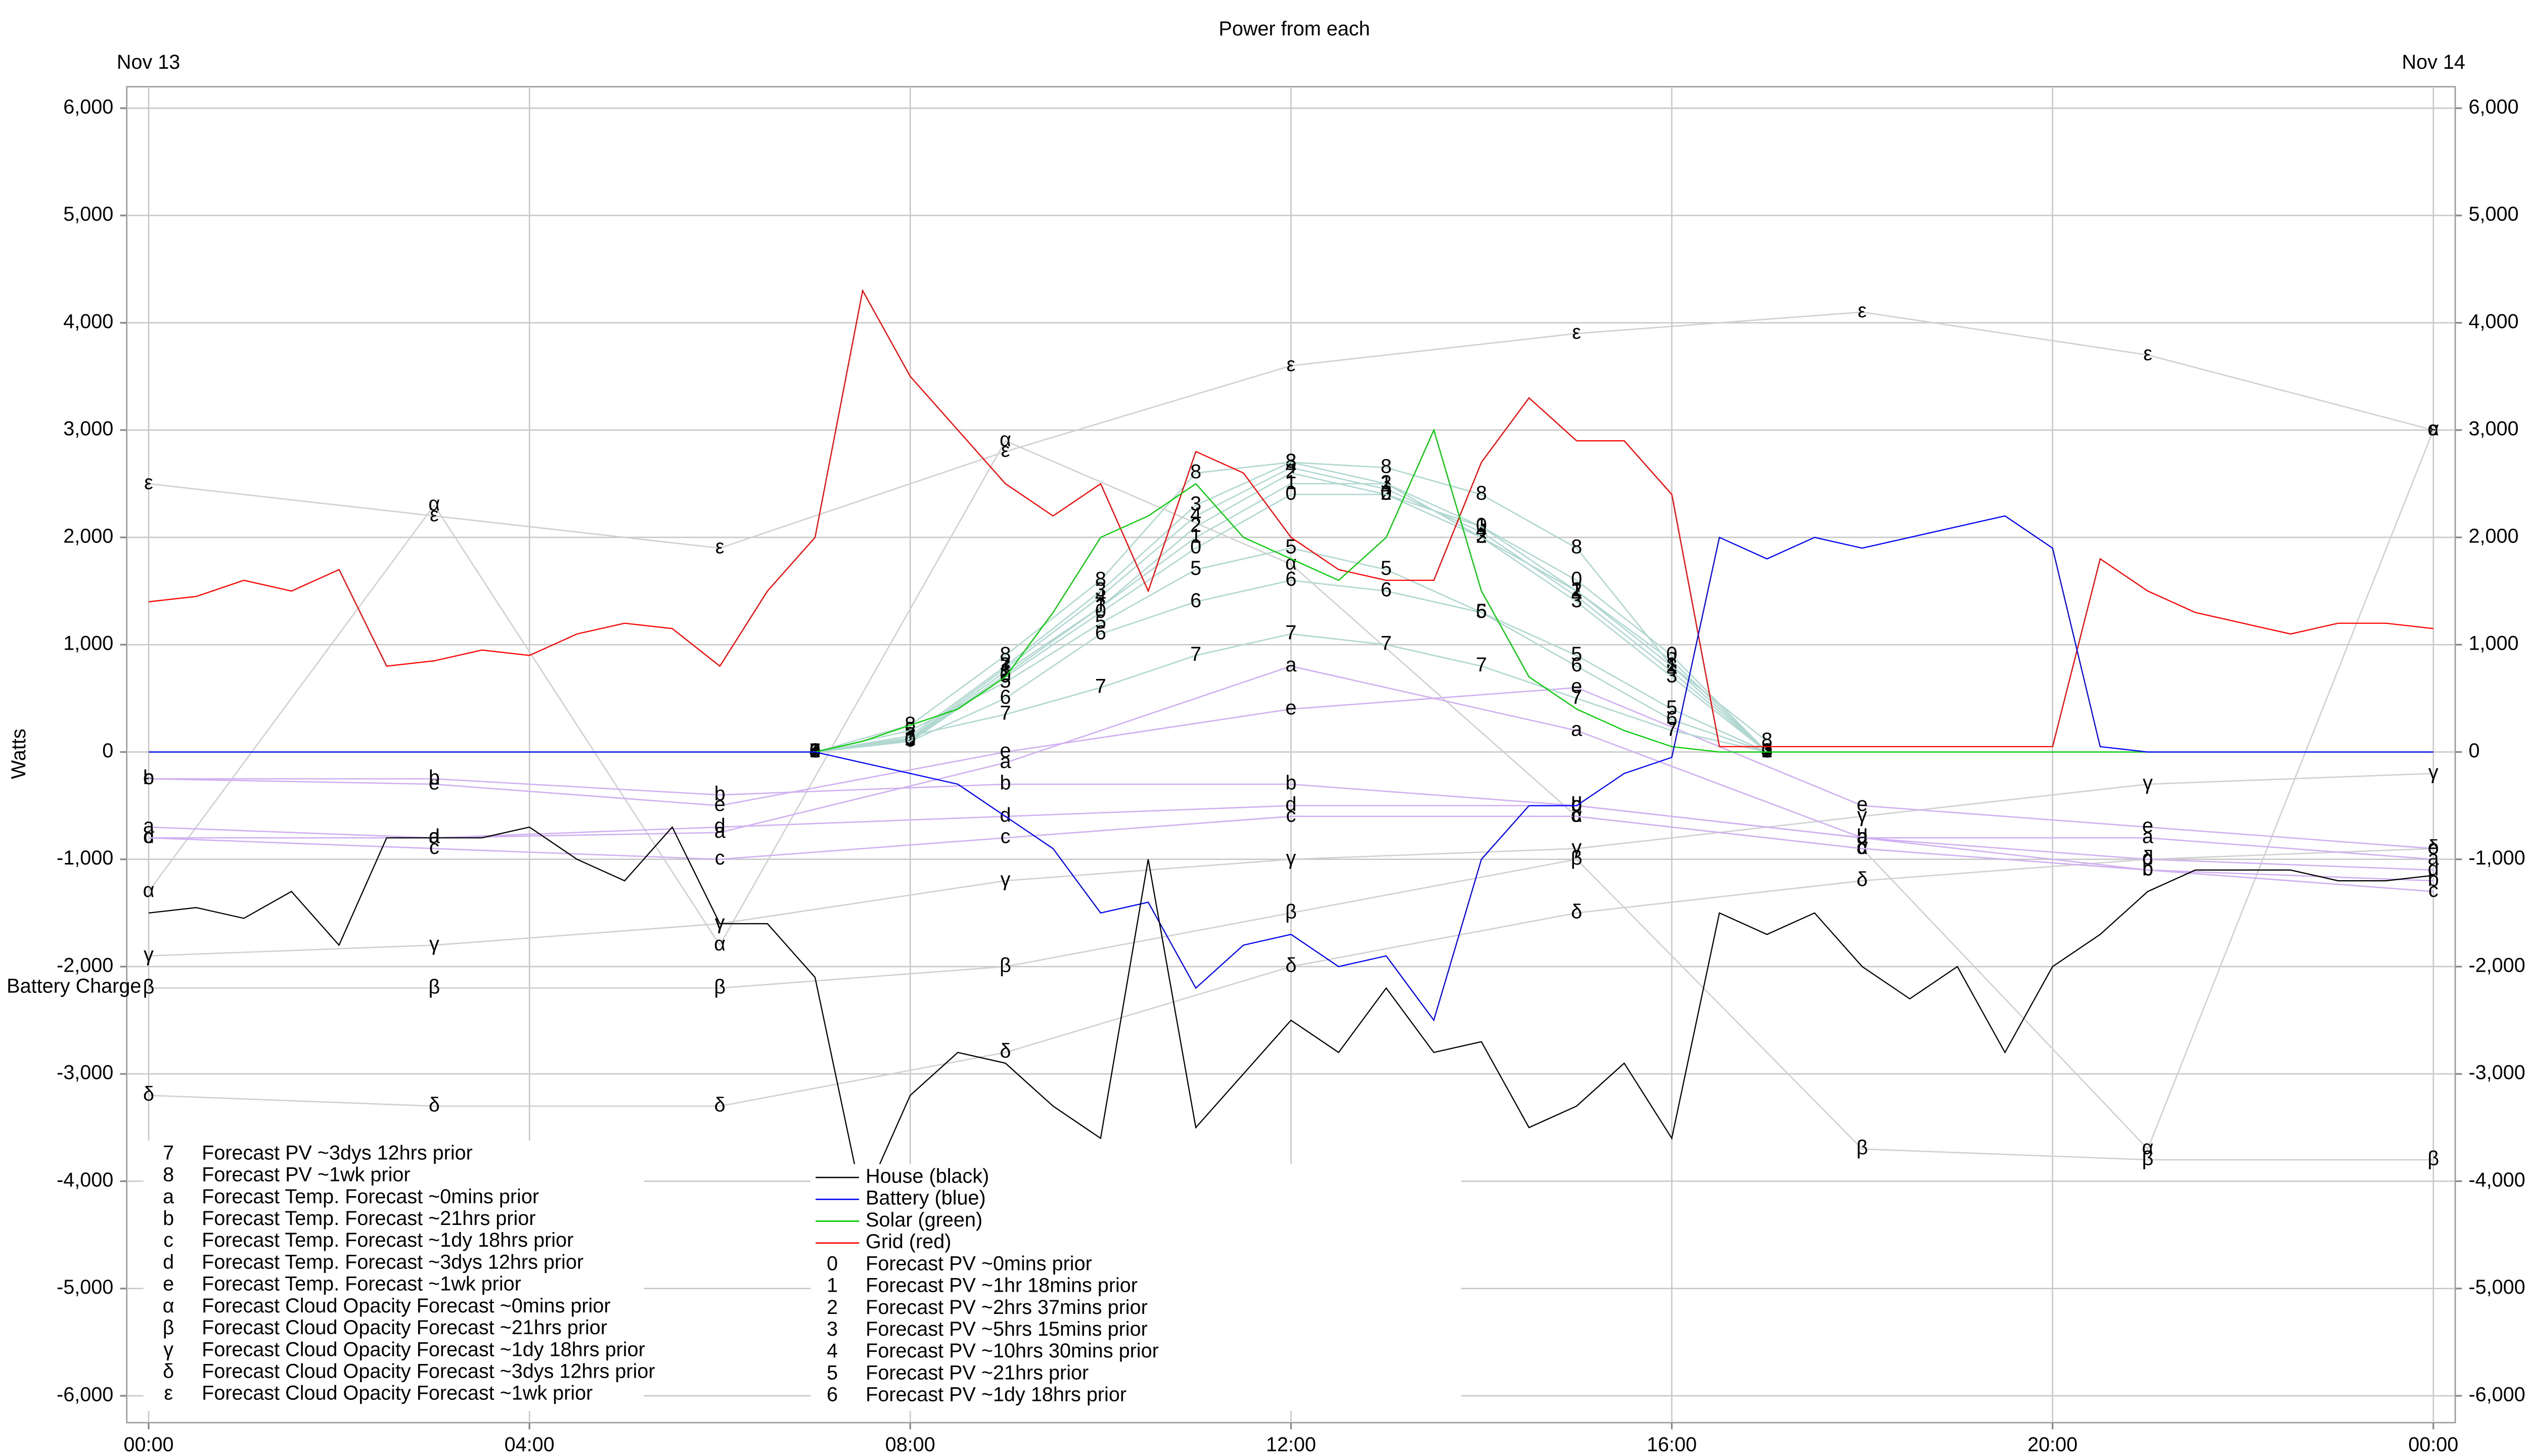 The image size is (2528, 1456). I want to click on legend-label: Forecast PV ~5hrs 15mins prior, so click(1007, 1329).